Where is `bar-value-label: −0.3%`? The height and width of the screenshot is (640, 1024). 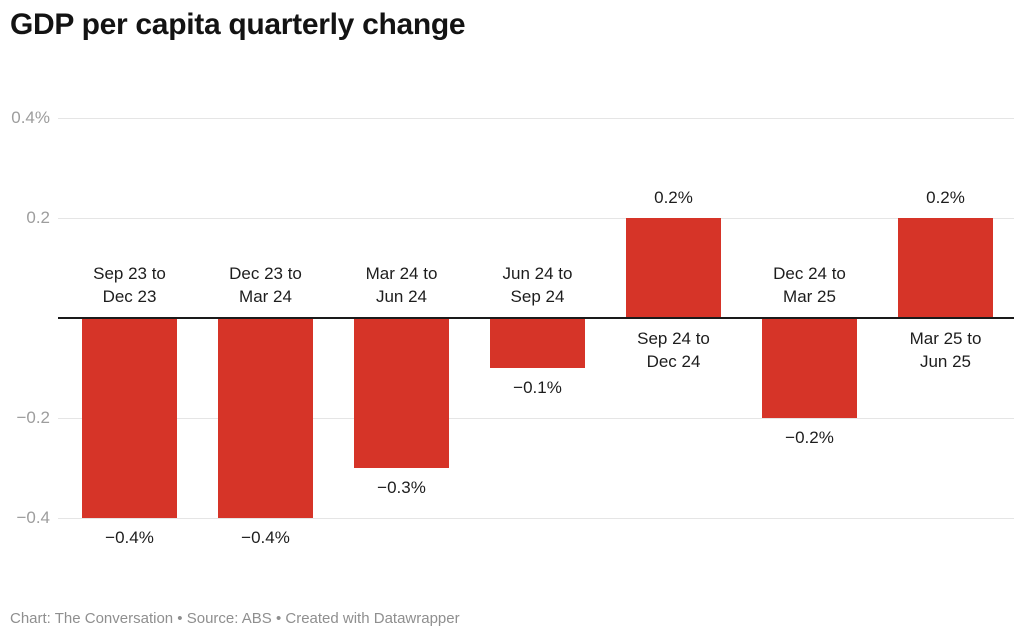 bar-value-label: −0.3% is located at coordinates (401, 487).